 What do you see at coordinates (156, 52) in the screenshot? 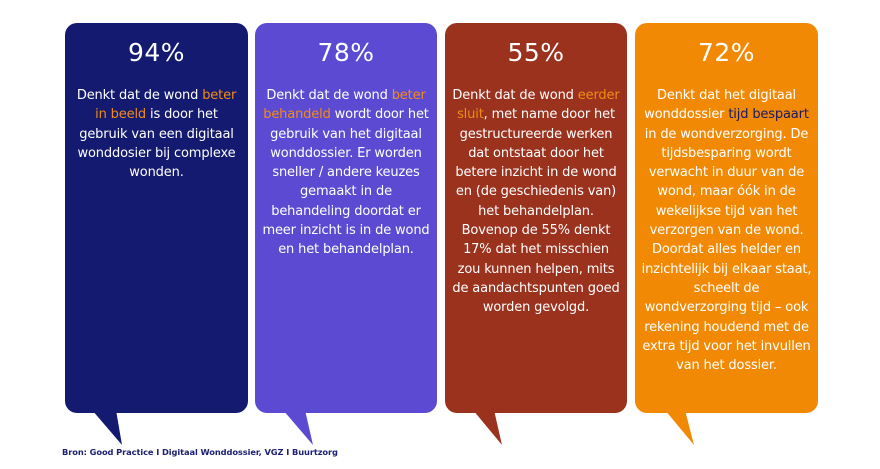
I see `stat-percentage: 94%` at bounding box center [156, 52].